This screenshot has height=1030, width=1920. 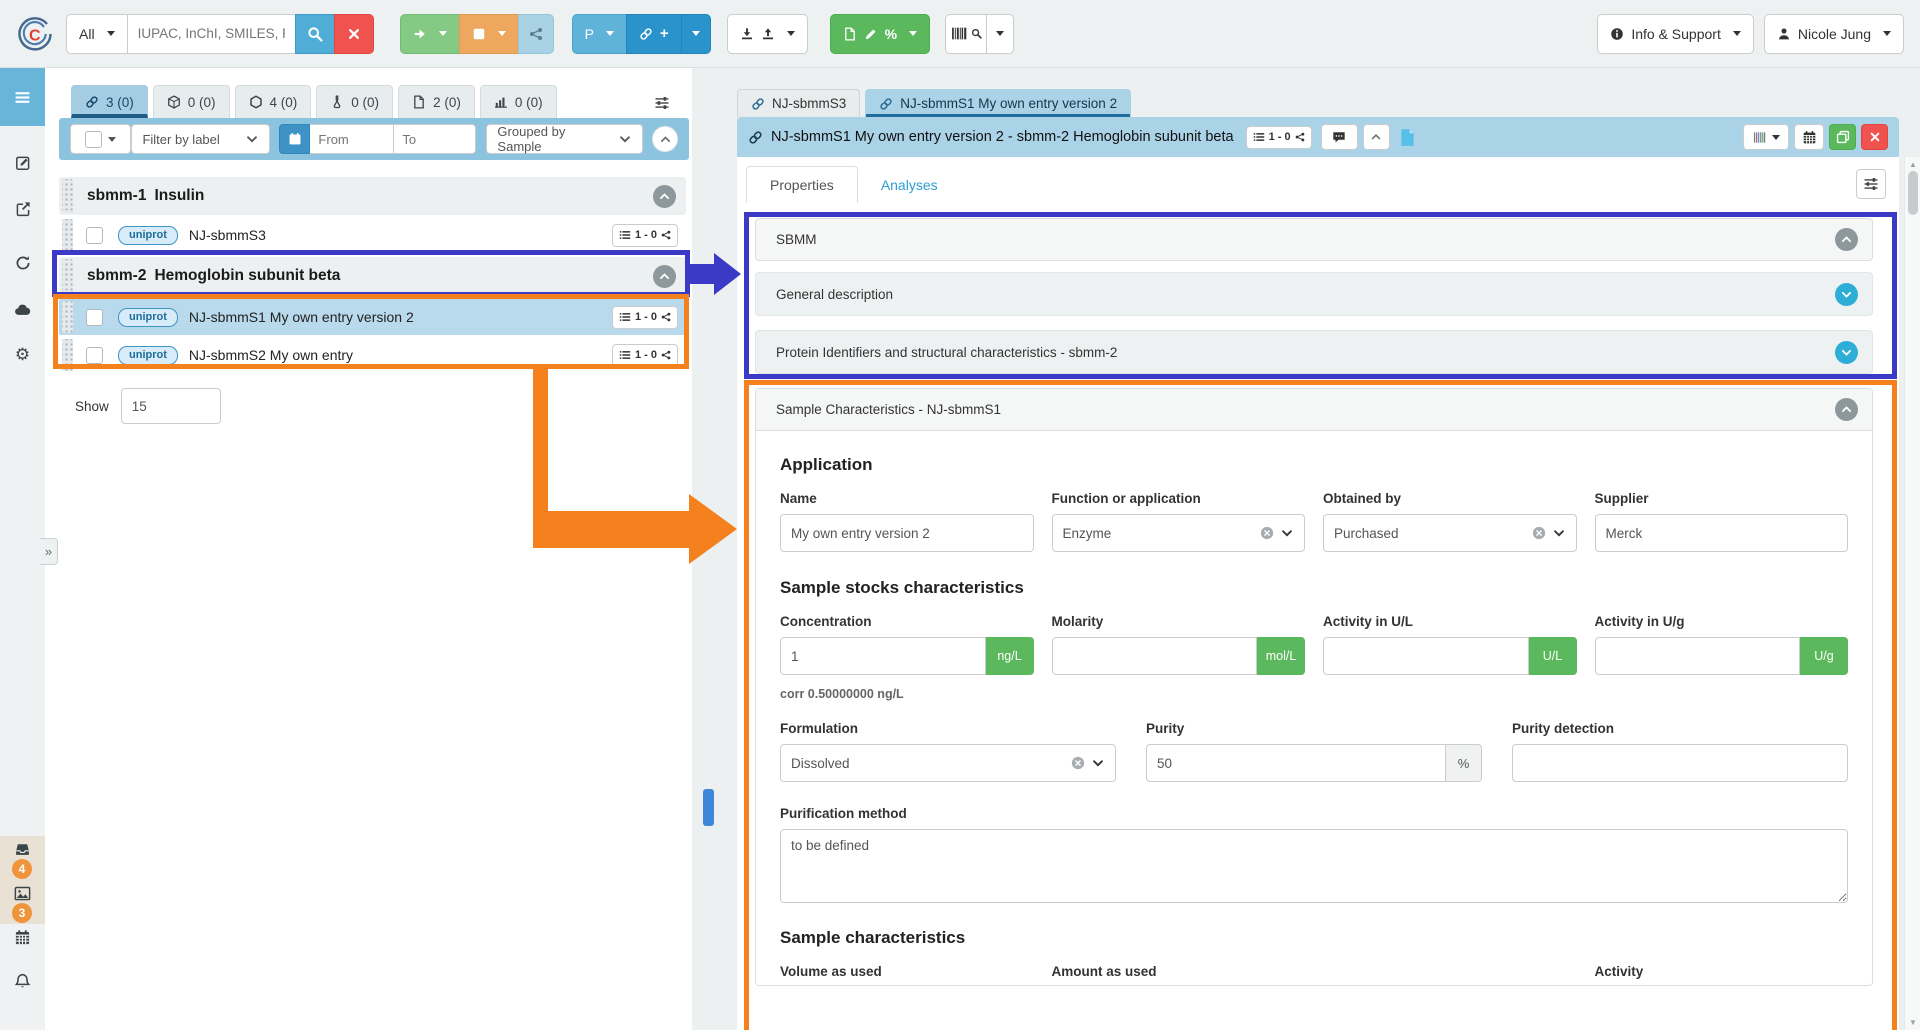 I want to click on activity-ug-input, so click(x=1697, y=656).